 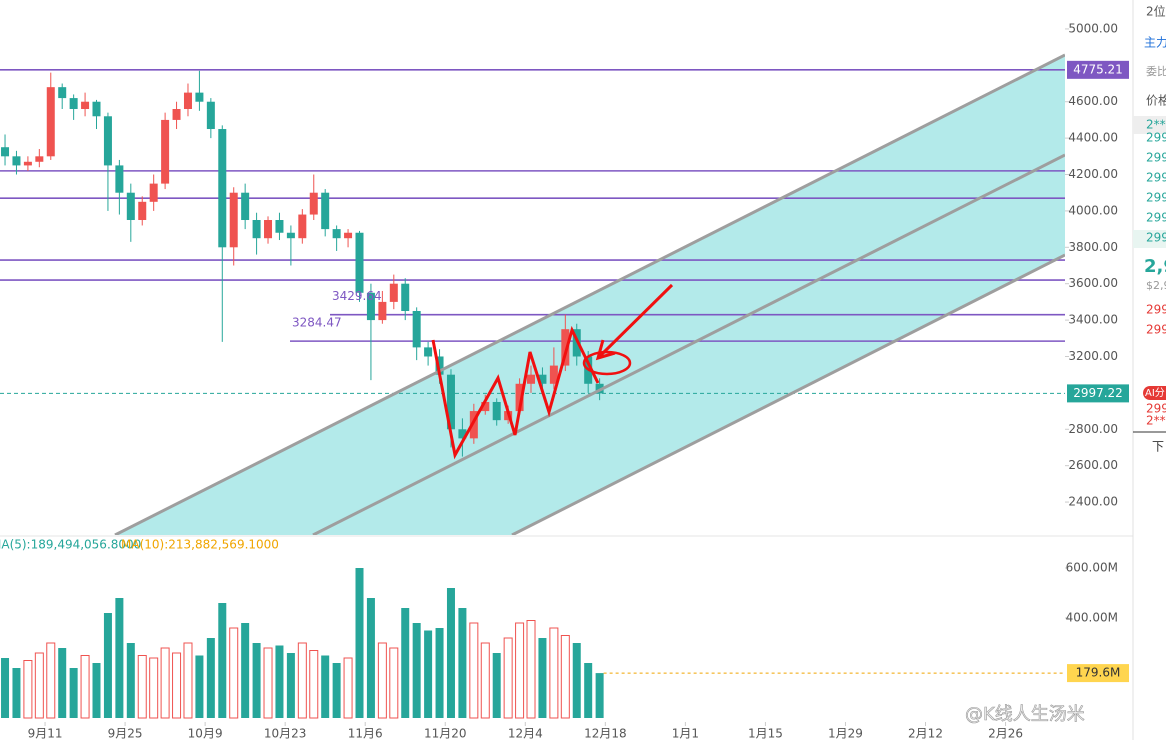 I want to click on side-badge: AI分, so click(x=1155, y=393).